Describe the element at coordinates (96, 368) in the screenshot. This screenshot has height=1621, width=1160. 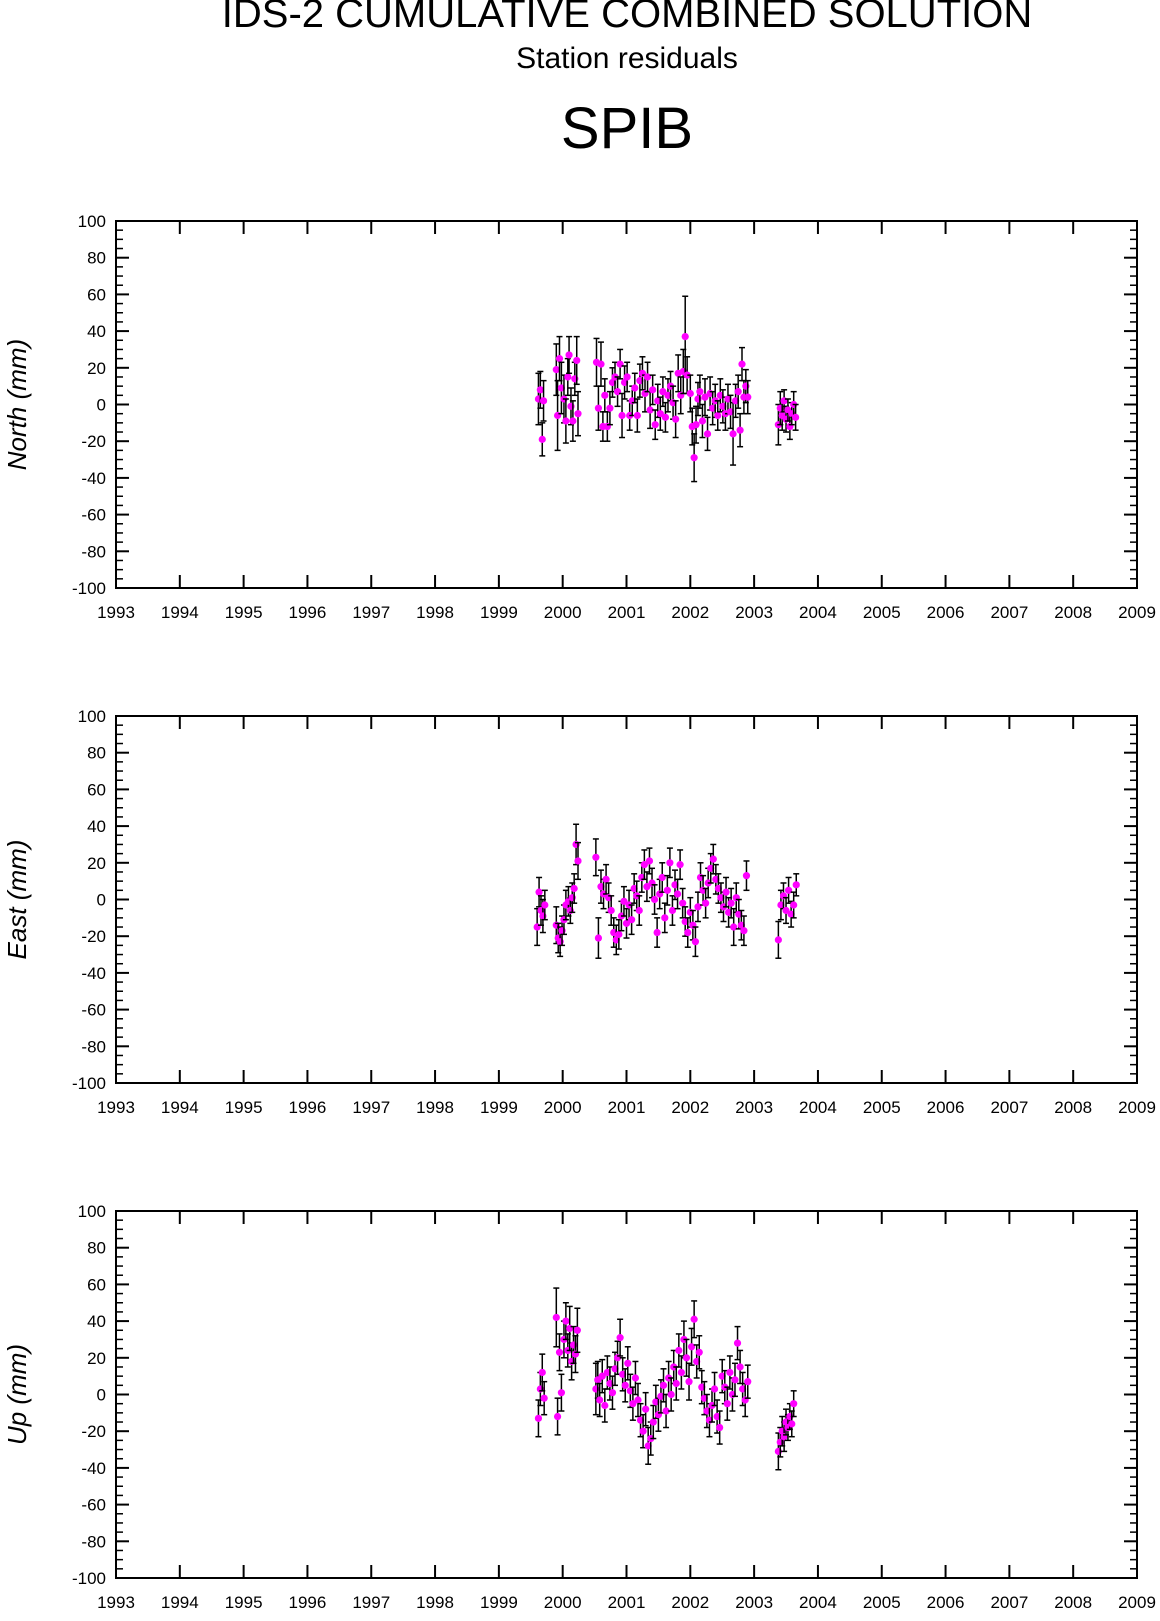
I see `north-y-tick-label: 20` at that location.